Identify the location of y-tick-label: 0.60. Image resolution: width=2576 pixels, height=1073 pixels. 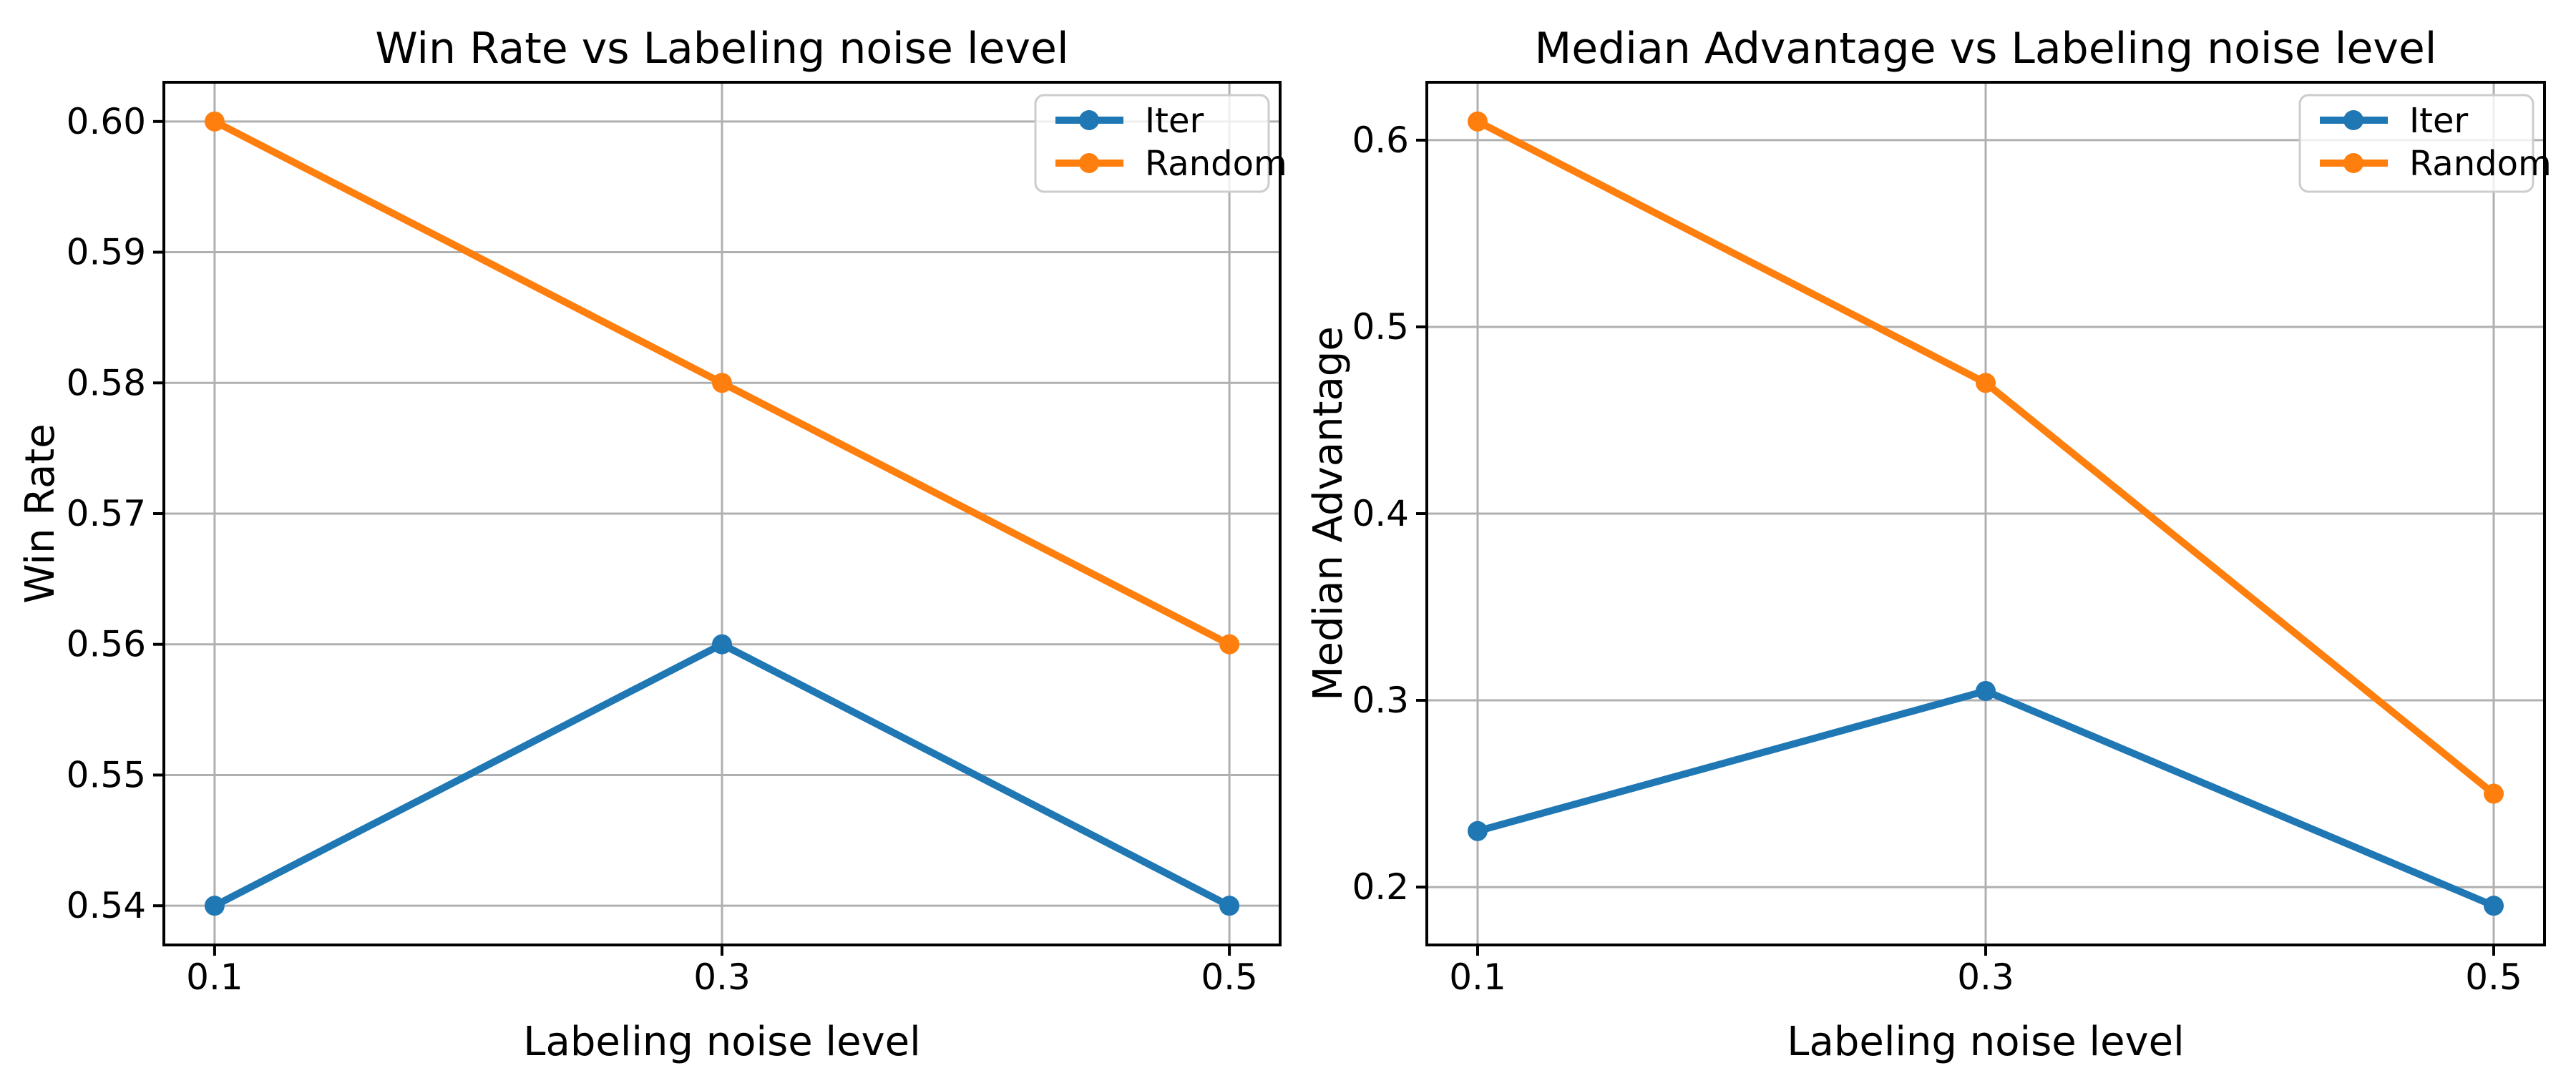
(106, 121).